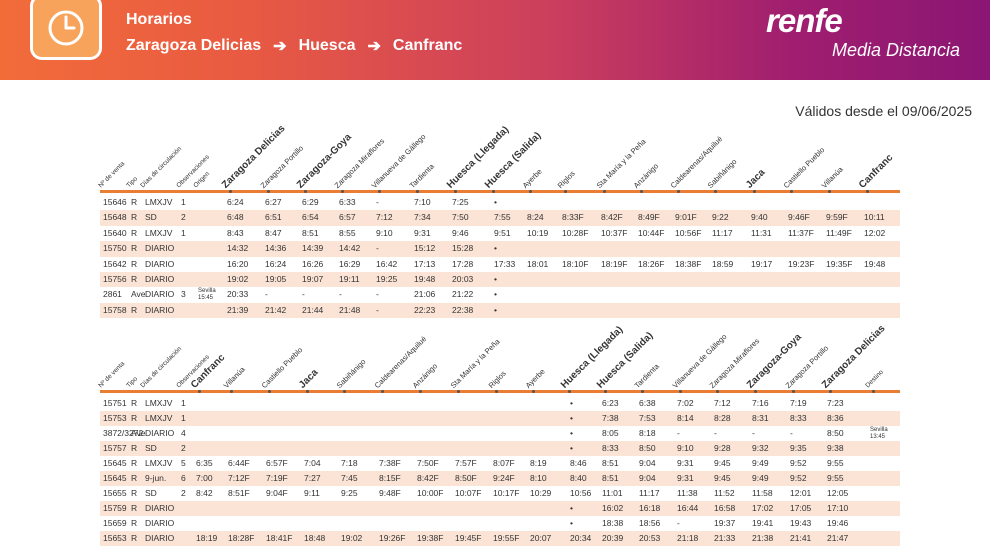  I want to click on cell-zaragoza-miraflores: -, so click(340, 294).